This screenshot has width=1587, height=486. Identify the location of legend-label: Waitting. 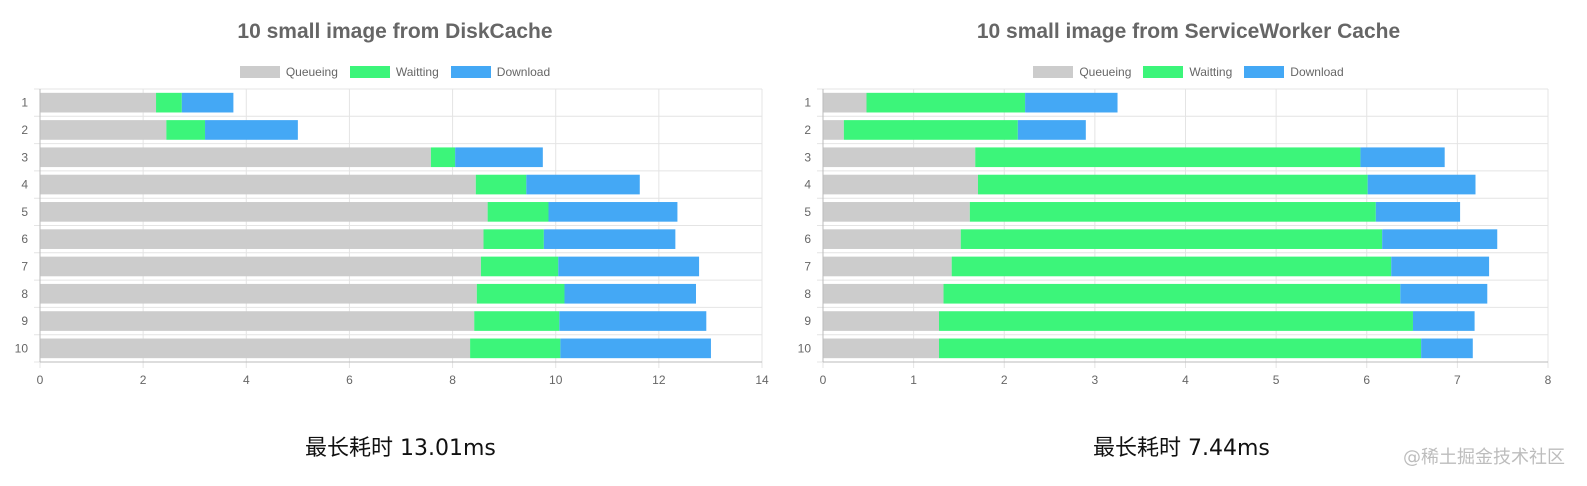
(1211, 72).